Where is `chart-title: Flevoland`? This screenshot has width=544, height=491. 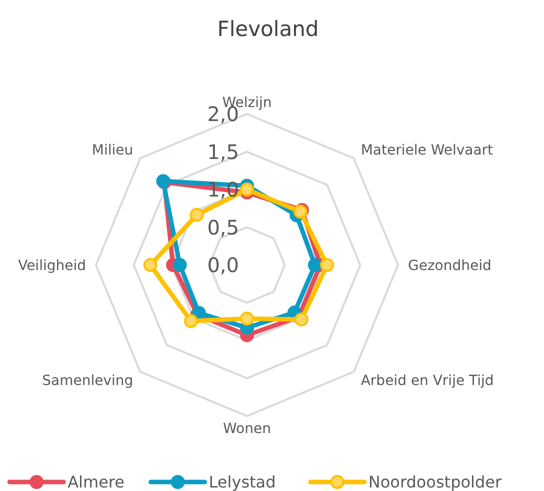 chart-title: Flevoland is located at coordinates (268, 29).